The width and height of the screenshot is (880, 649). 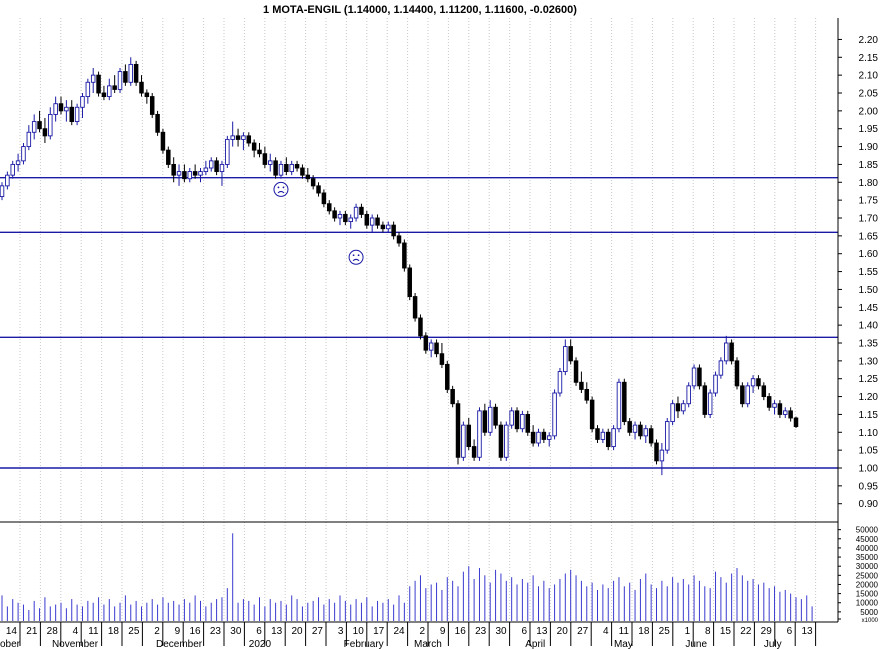 What do you see at coordinates (869, 433) in the screenshot?
I see `price-tick-label: 1.10` at bounding box center [869, 433].